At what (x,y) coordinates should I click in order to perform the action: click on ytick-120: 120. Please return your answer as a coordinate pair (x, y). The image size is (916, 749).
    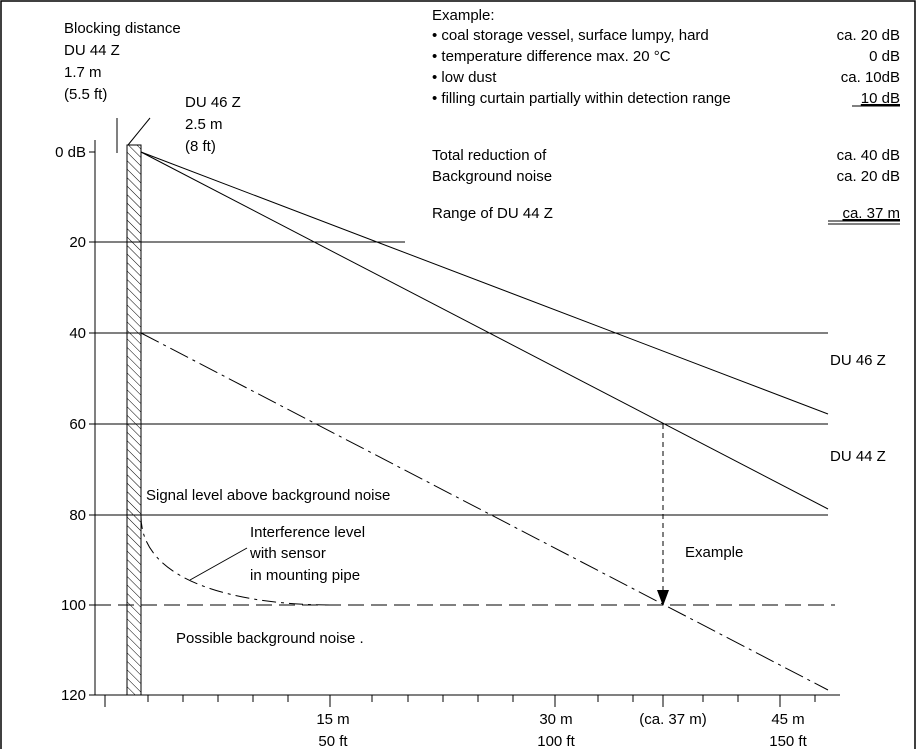
    Looking at the image, I should click on (73, 695).